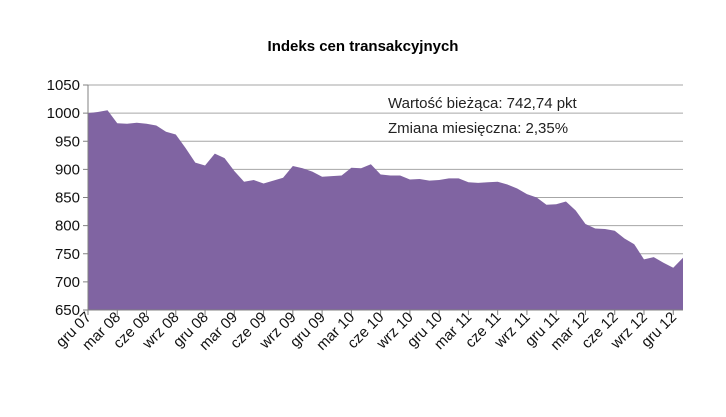 The image size is (726, 417). Describe the element at coordinates (67, 141) in the screenshot. I see `y-tick-label: 950` at that location.